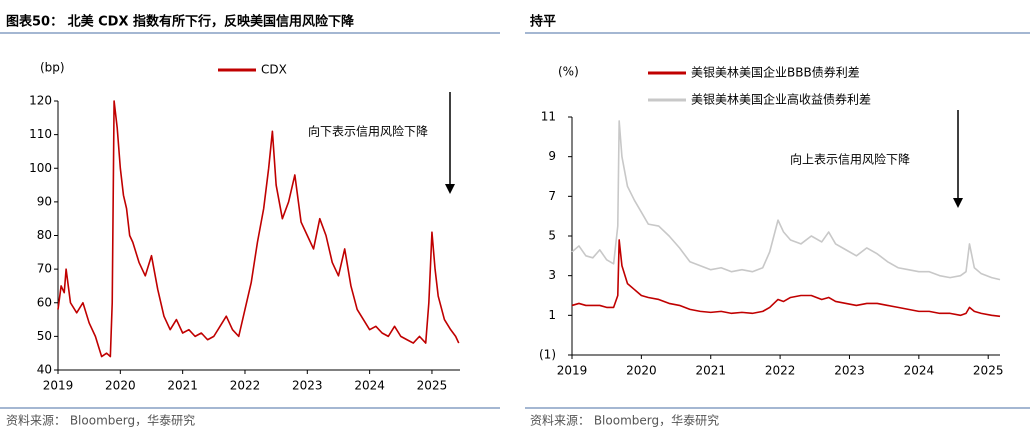  What do you see at coordinates (40, 134) in the screenshot?
I see `y-tick-label: 110` at bounding box center [40, 134].